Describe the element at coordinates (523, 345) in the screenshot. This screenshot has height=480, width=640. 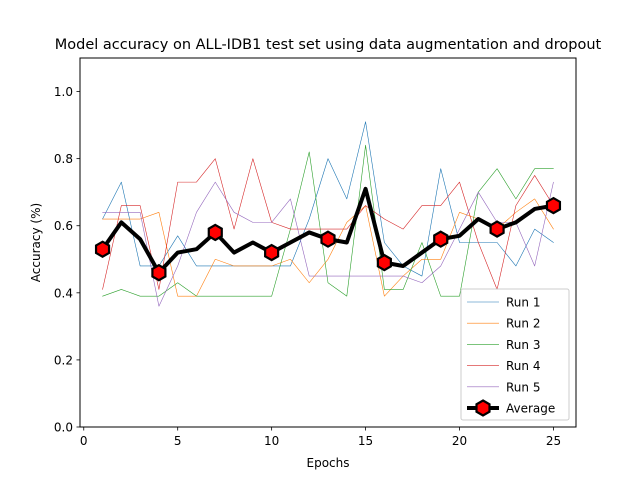
I see `legend-label: Run 3` at that location.